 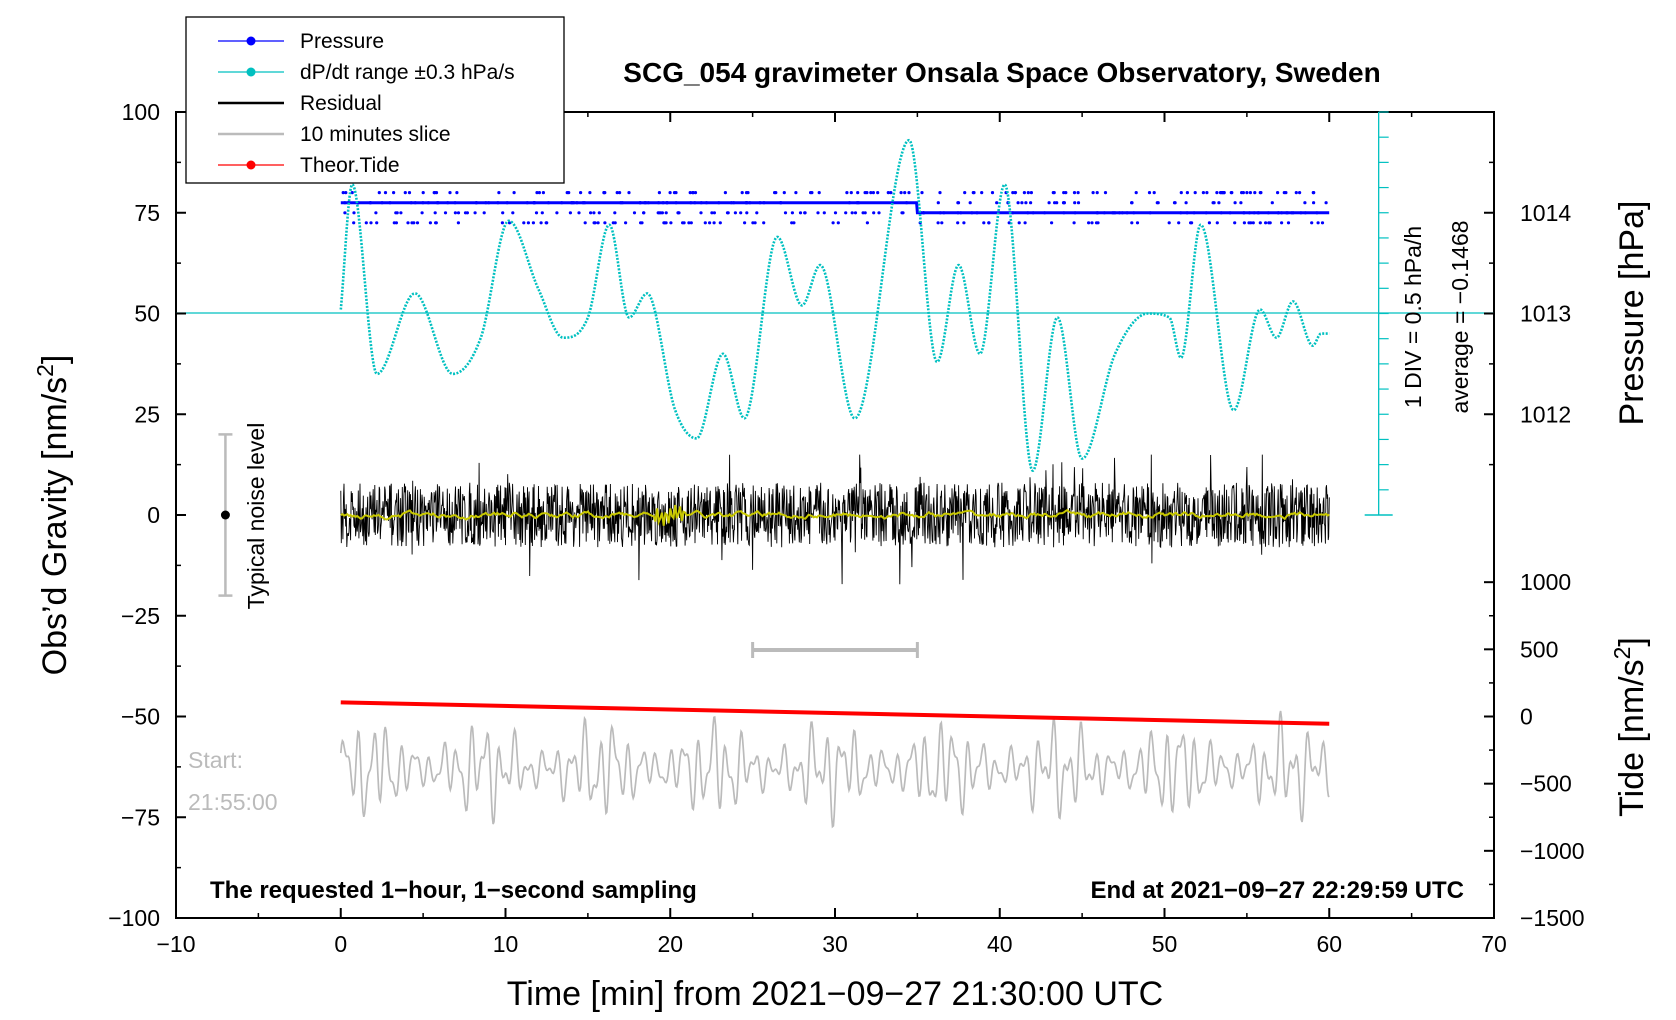 What do you see at coordinates (53, 515) in the screenshot?
I see `y-axis-label: Obs’d Gravity [nm/s2]` at bounding box center [53, 515].